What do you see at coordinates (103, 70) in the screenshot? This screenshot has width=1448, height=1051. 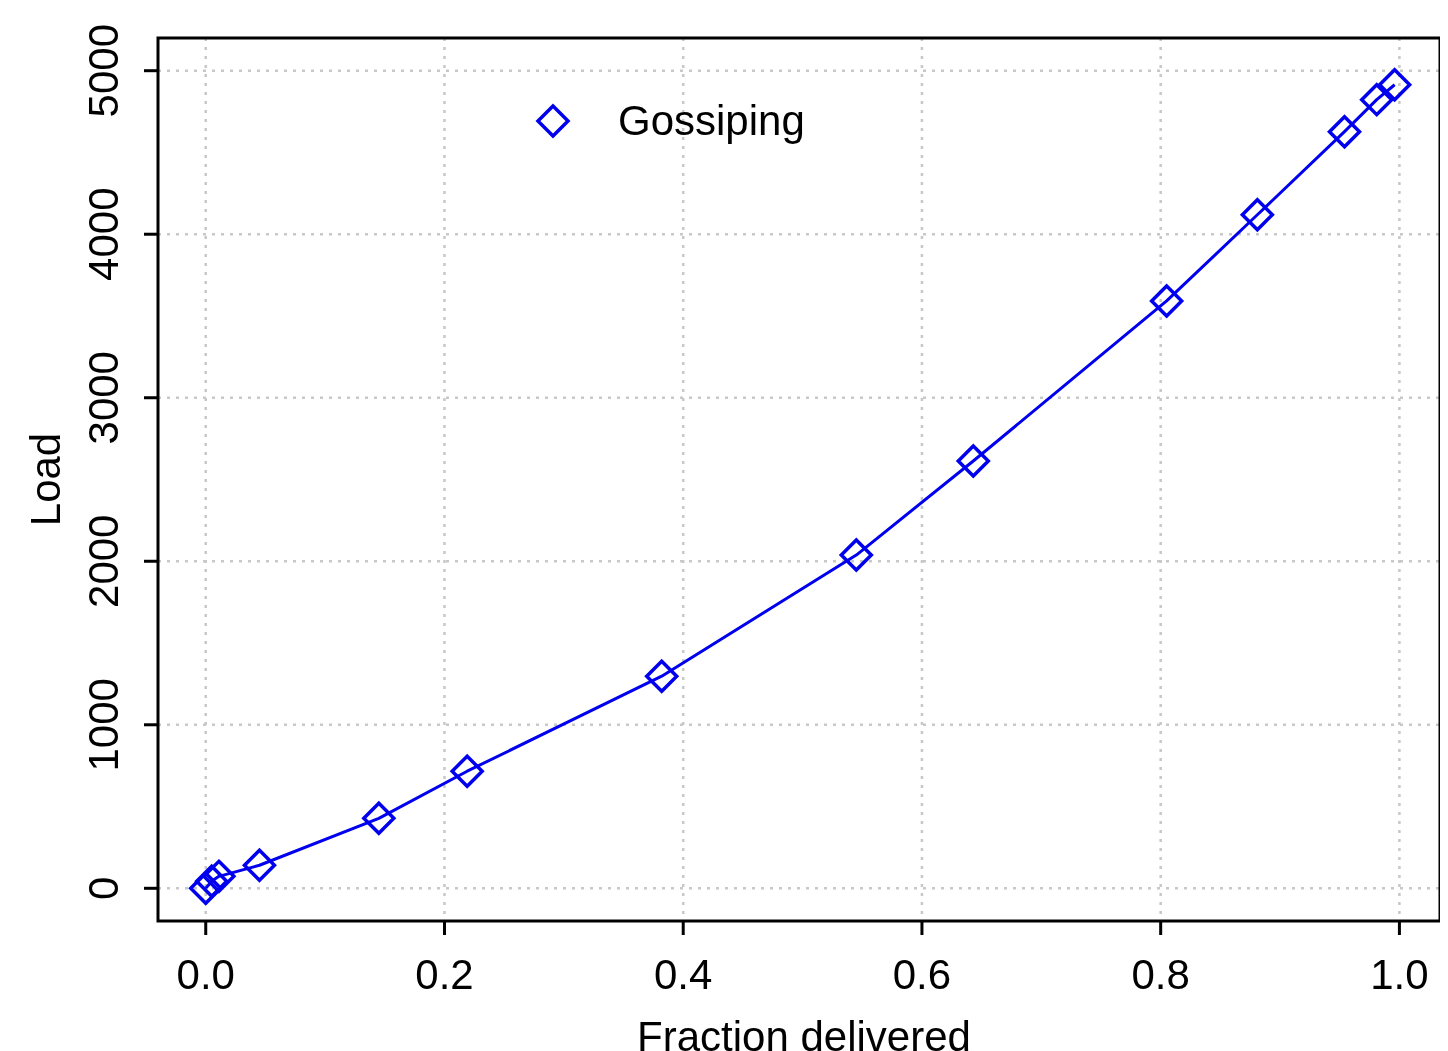 I see `y-tick-label: 5000` at bounding box center [103, 70].